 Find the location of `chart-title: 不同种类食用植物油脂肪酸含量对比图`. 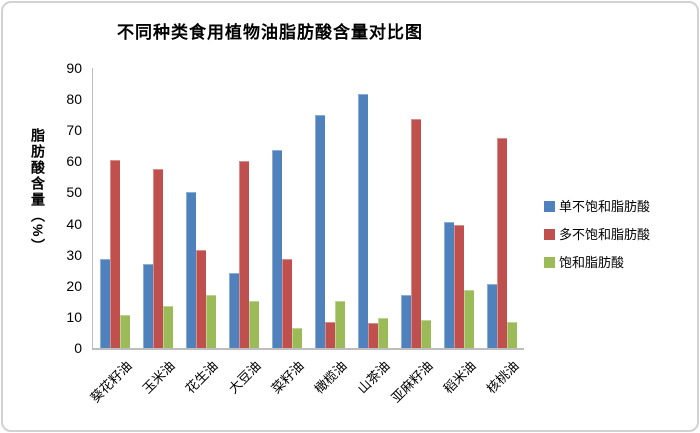

chart-title: 不同种类食用植物油脂肪酸含量对比图 is located at coordinates (270, 32).